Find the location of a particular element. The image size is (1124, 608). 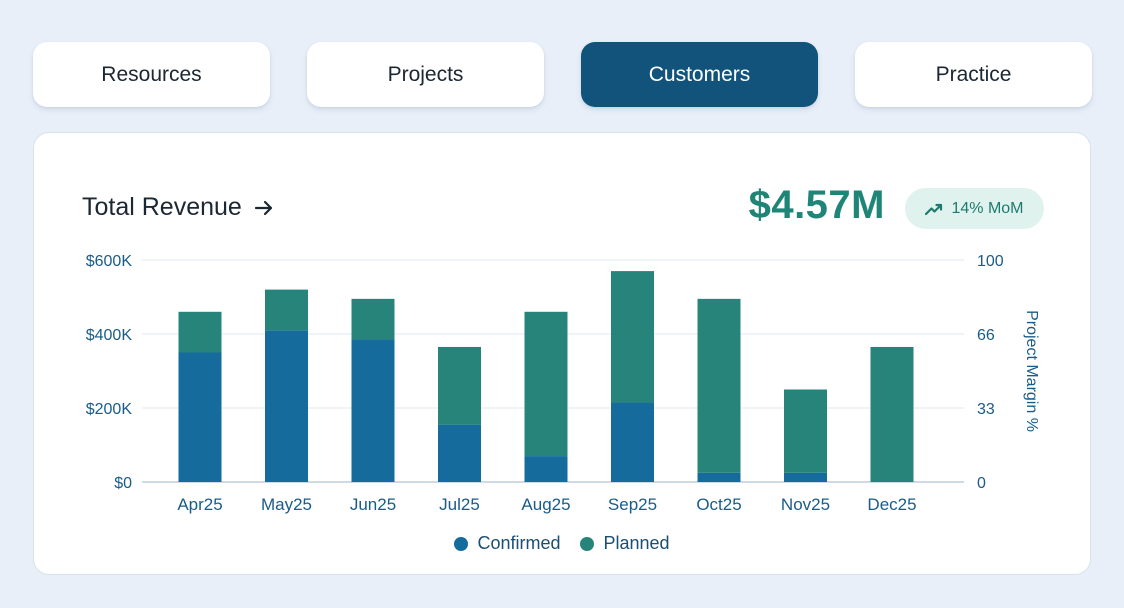

mom-badge-label: 14% MoM is located at coordinates (987, 208).